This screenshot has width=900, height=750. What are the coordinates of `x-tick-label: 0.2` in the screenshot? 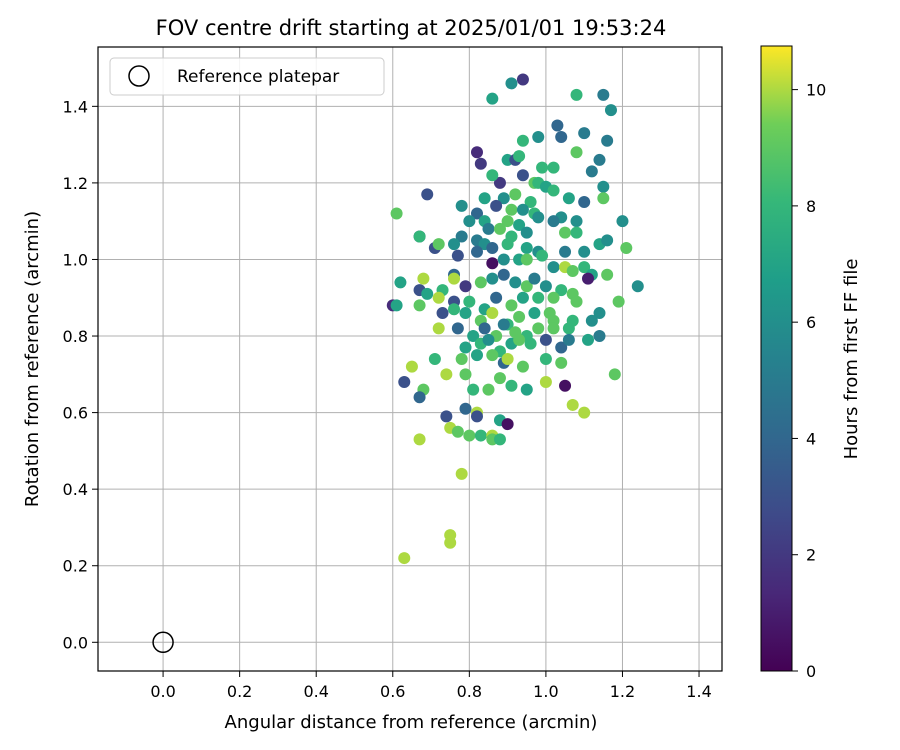 It's located at (239, 691).